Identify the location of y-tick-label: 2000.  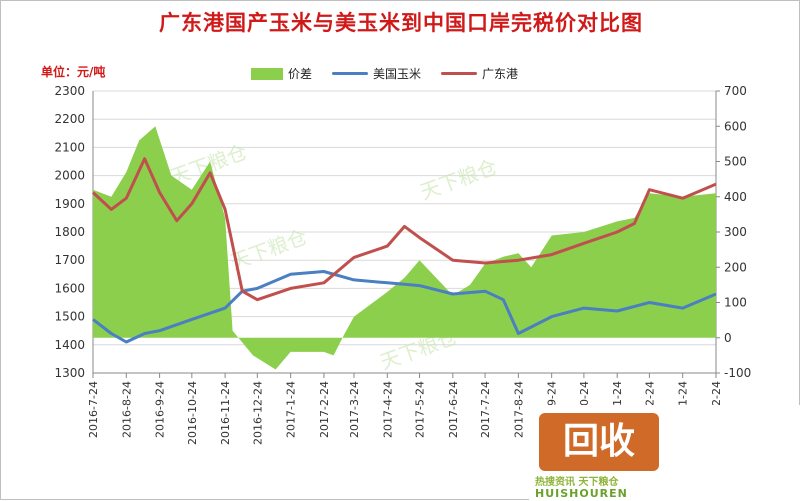
(69, 176).